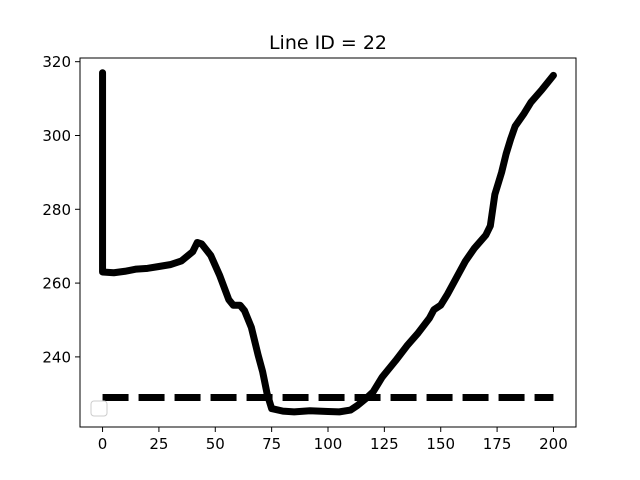  What do you see at coordinates (215, 444) in the screenshot?
I see `x-tick-label: 50` at bounding box center [215, 444].